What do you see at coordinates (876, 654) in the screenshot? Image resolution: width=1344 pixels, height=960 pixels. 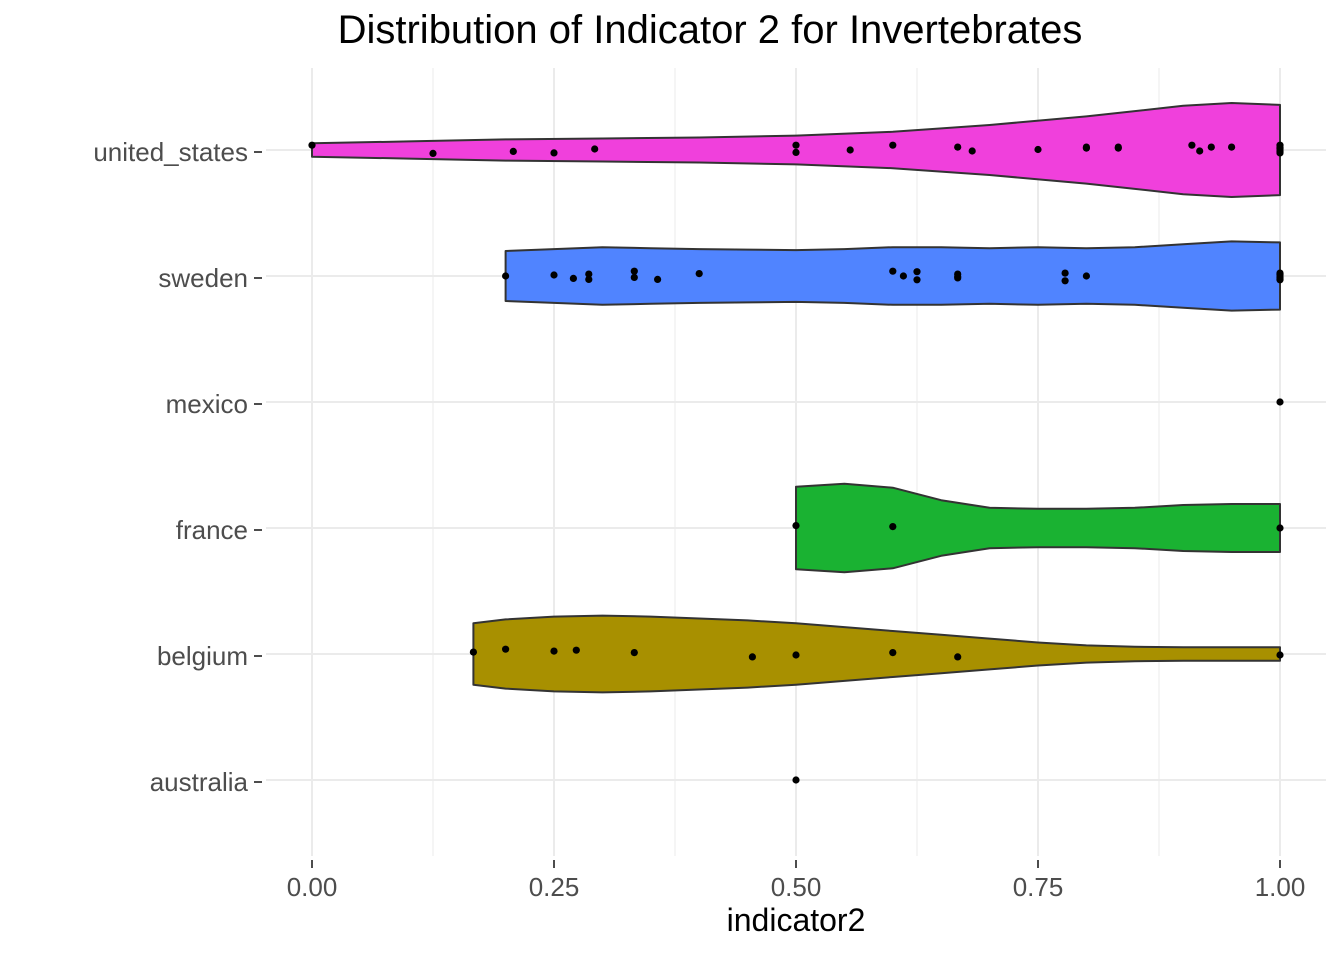 I see `violin-belgium` at bounding box center [876, 654].